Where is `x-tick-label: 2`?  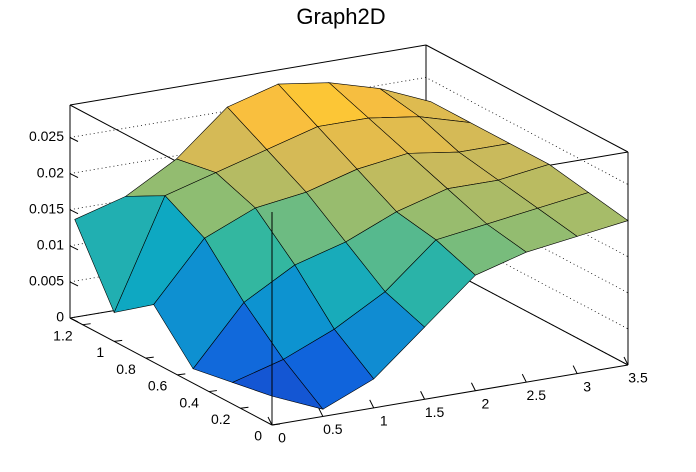
x-tick-label: 2 is located at coordinates (486, 403).